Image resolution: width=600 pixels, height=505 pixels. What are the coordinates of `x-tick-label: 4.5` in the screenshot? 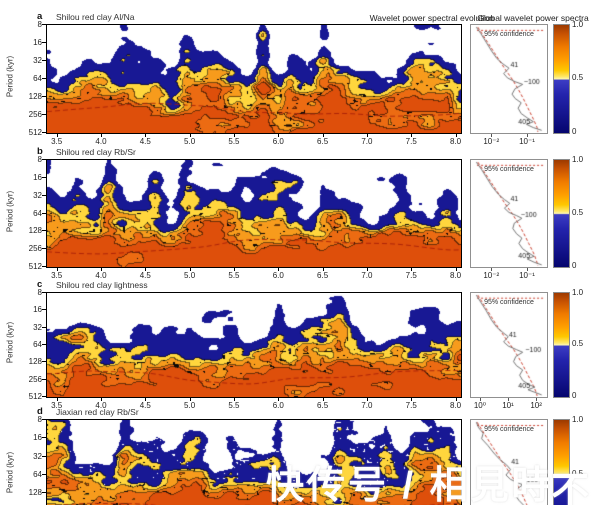 It's located at (145, 405).